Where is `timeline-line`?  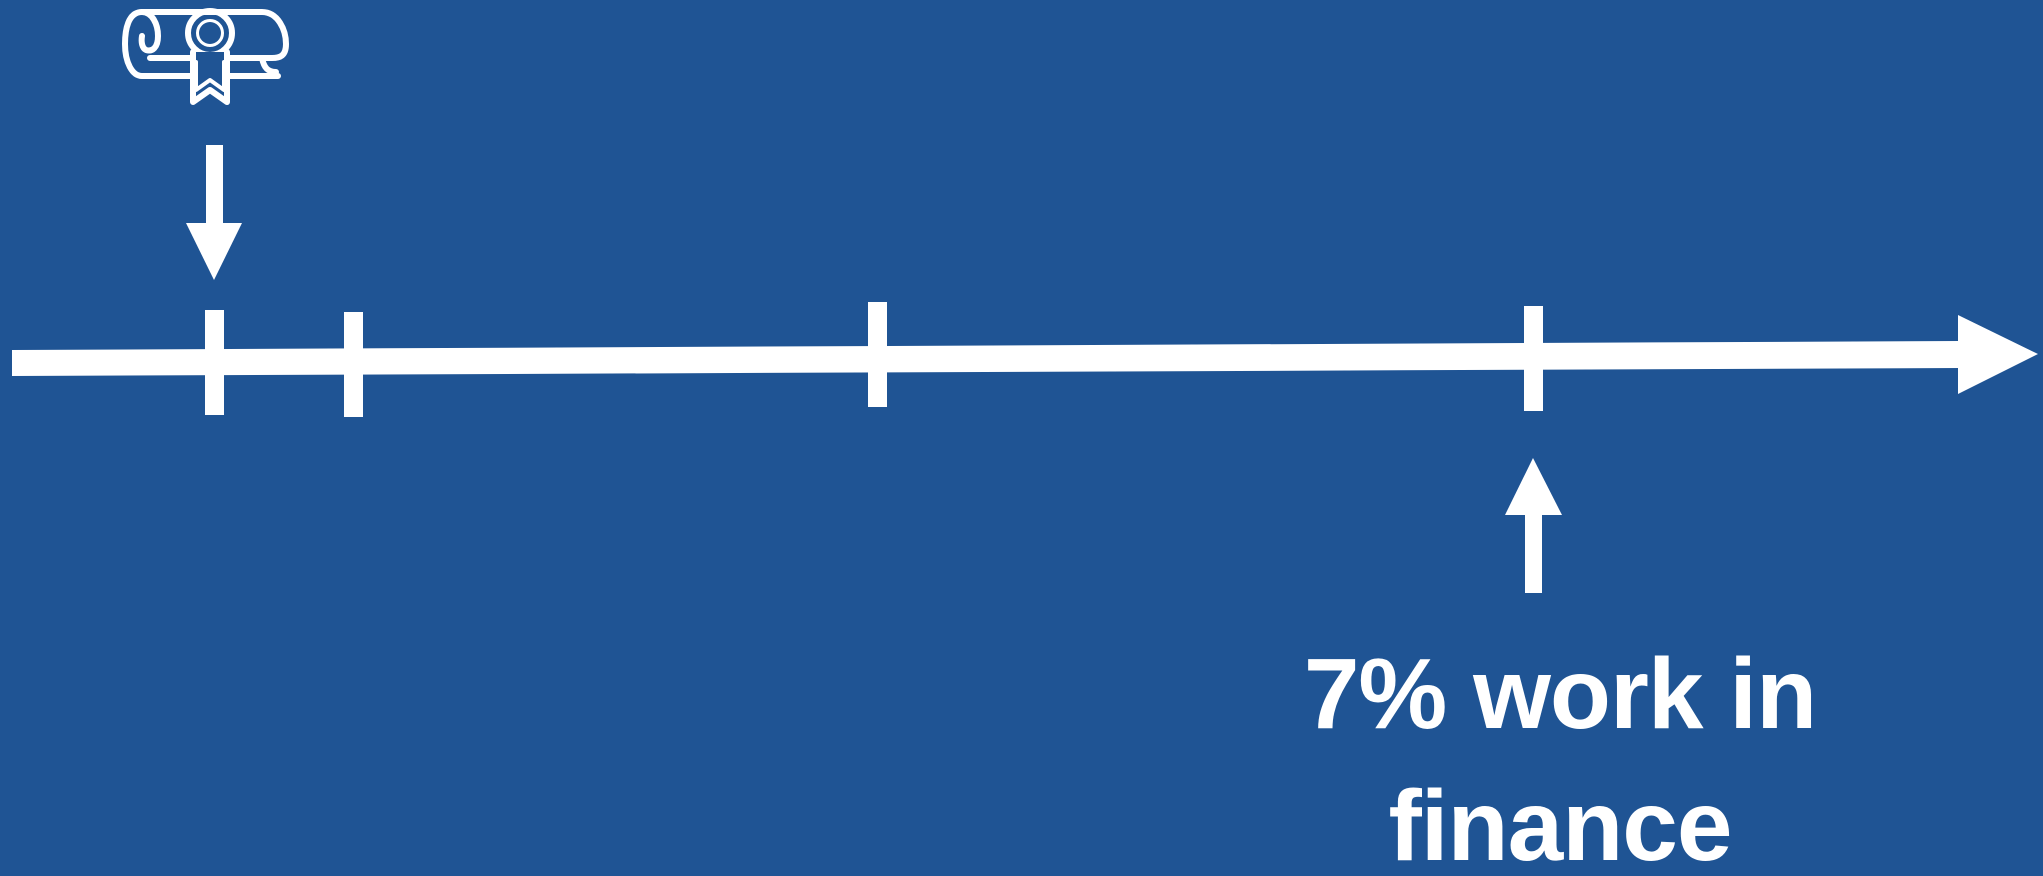 timeline-line is located at coordinates (986, 358).